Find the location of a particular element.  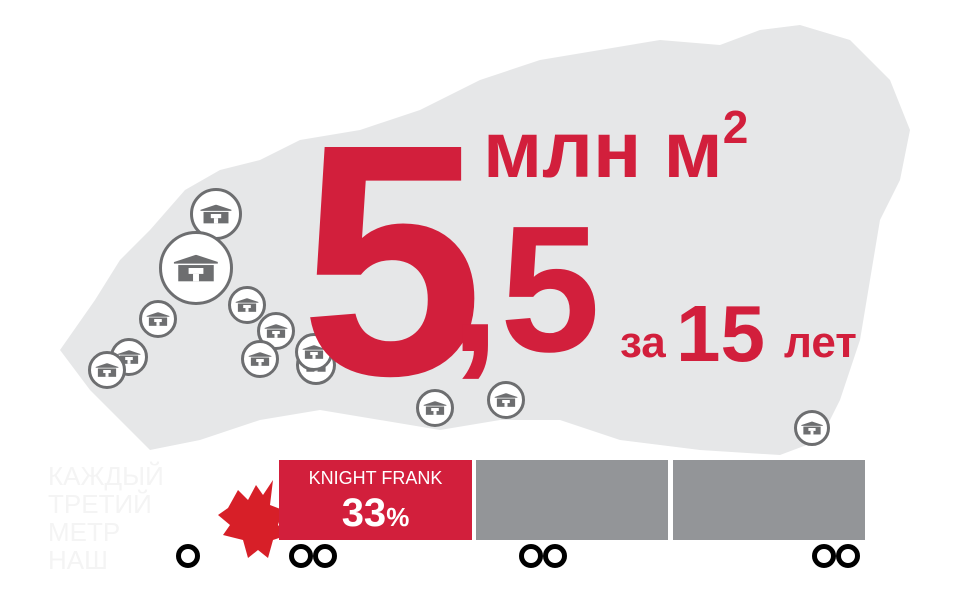

share-unit: % is located at coordinates (398, 517).